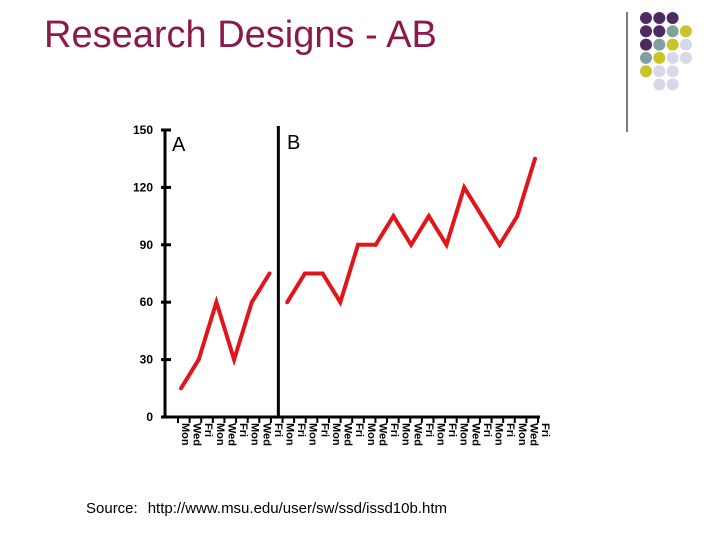 This screenshot has width=720, height=540. I want to click on source-label: Source:, so click(112, 508).